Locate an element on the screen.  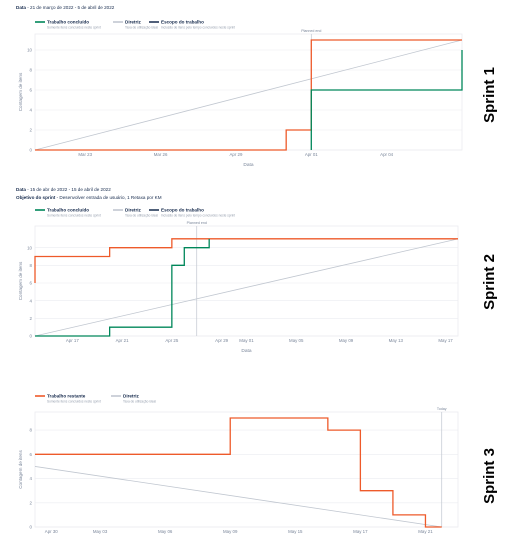
x-tick-label: Apr 30 is located at coordinates (51, 531).